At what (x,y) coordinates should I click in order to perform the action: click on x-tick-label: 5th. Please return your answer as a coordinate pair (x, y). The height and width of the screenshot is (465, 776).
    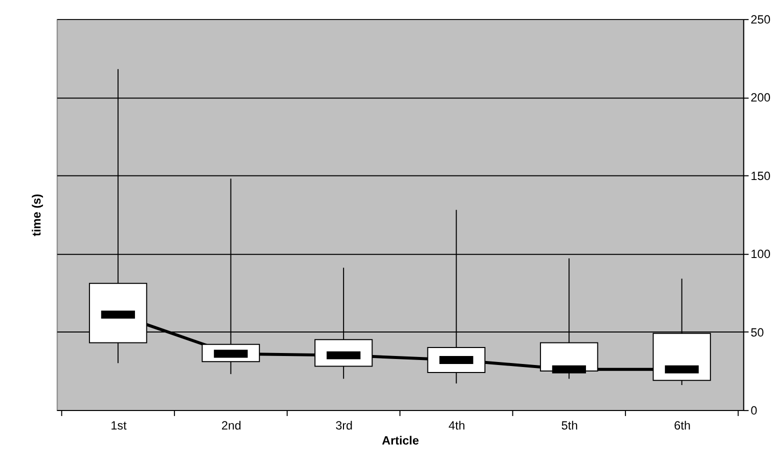
    Looking at the image, I should click on (569, 425).